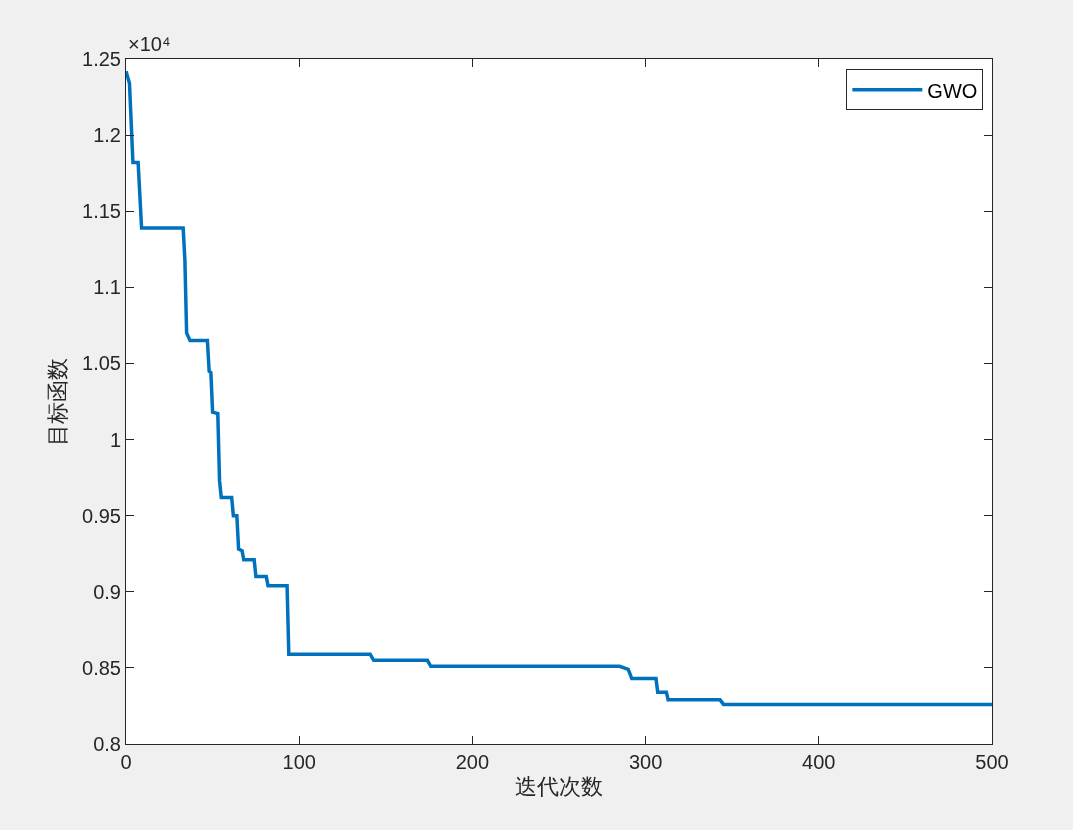  Describe the element at coordinates (107, 591) in the screenshot. I see `y-tick-label: 0.9` at that location.